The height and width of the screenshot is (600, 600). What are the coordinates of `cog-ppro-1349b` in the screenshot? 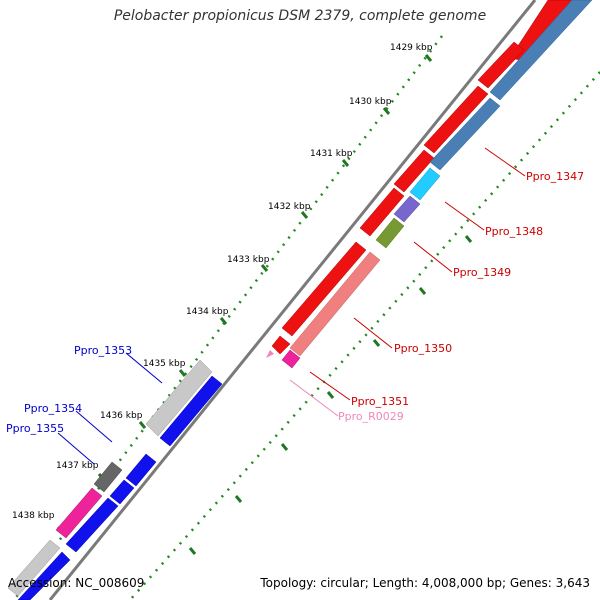 It's located at (390, 233).